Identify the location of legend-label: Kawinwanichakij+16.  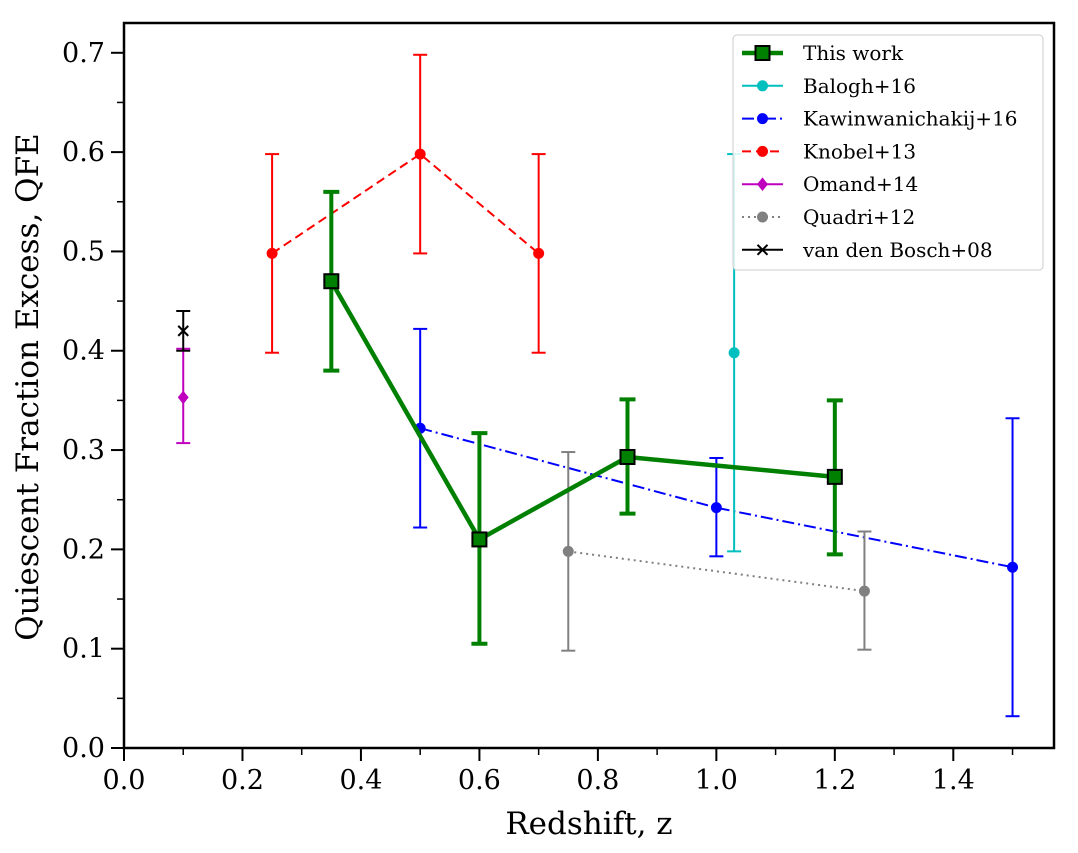
(910, 119).